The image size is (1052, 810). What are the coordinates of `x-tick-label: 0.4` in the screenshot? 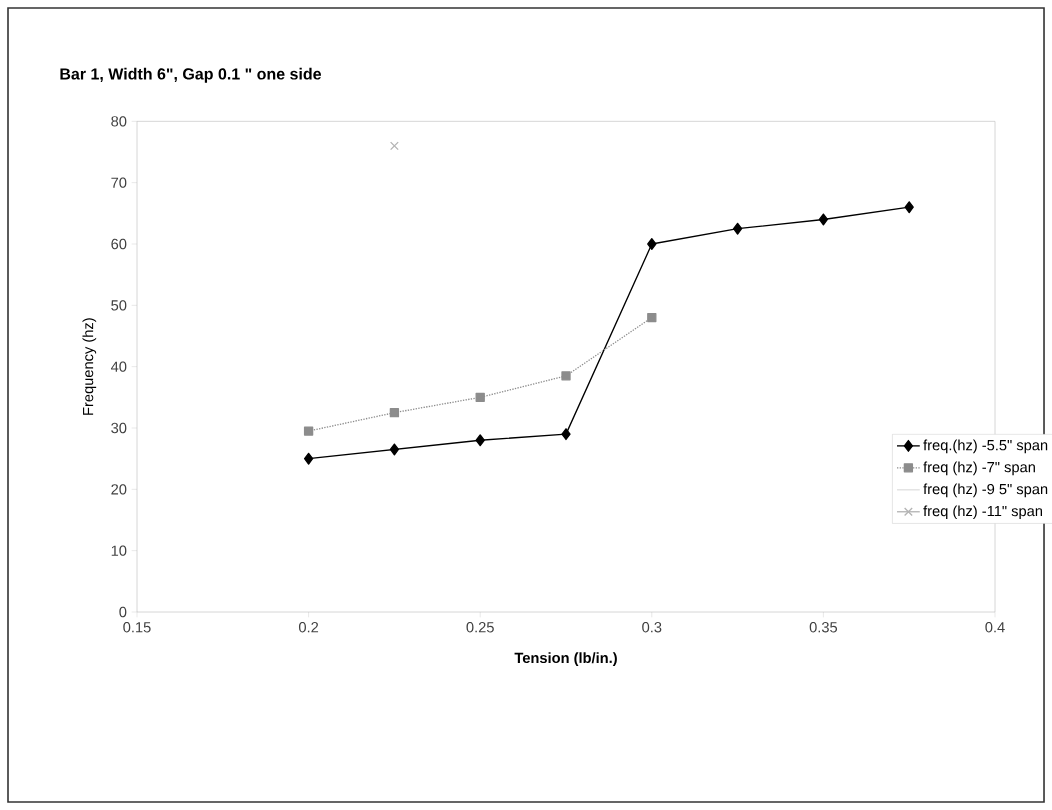 It's located at (995, 627).